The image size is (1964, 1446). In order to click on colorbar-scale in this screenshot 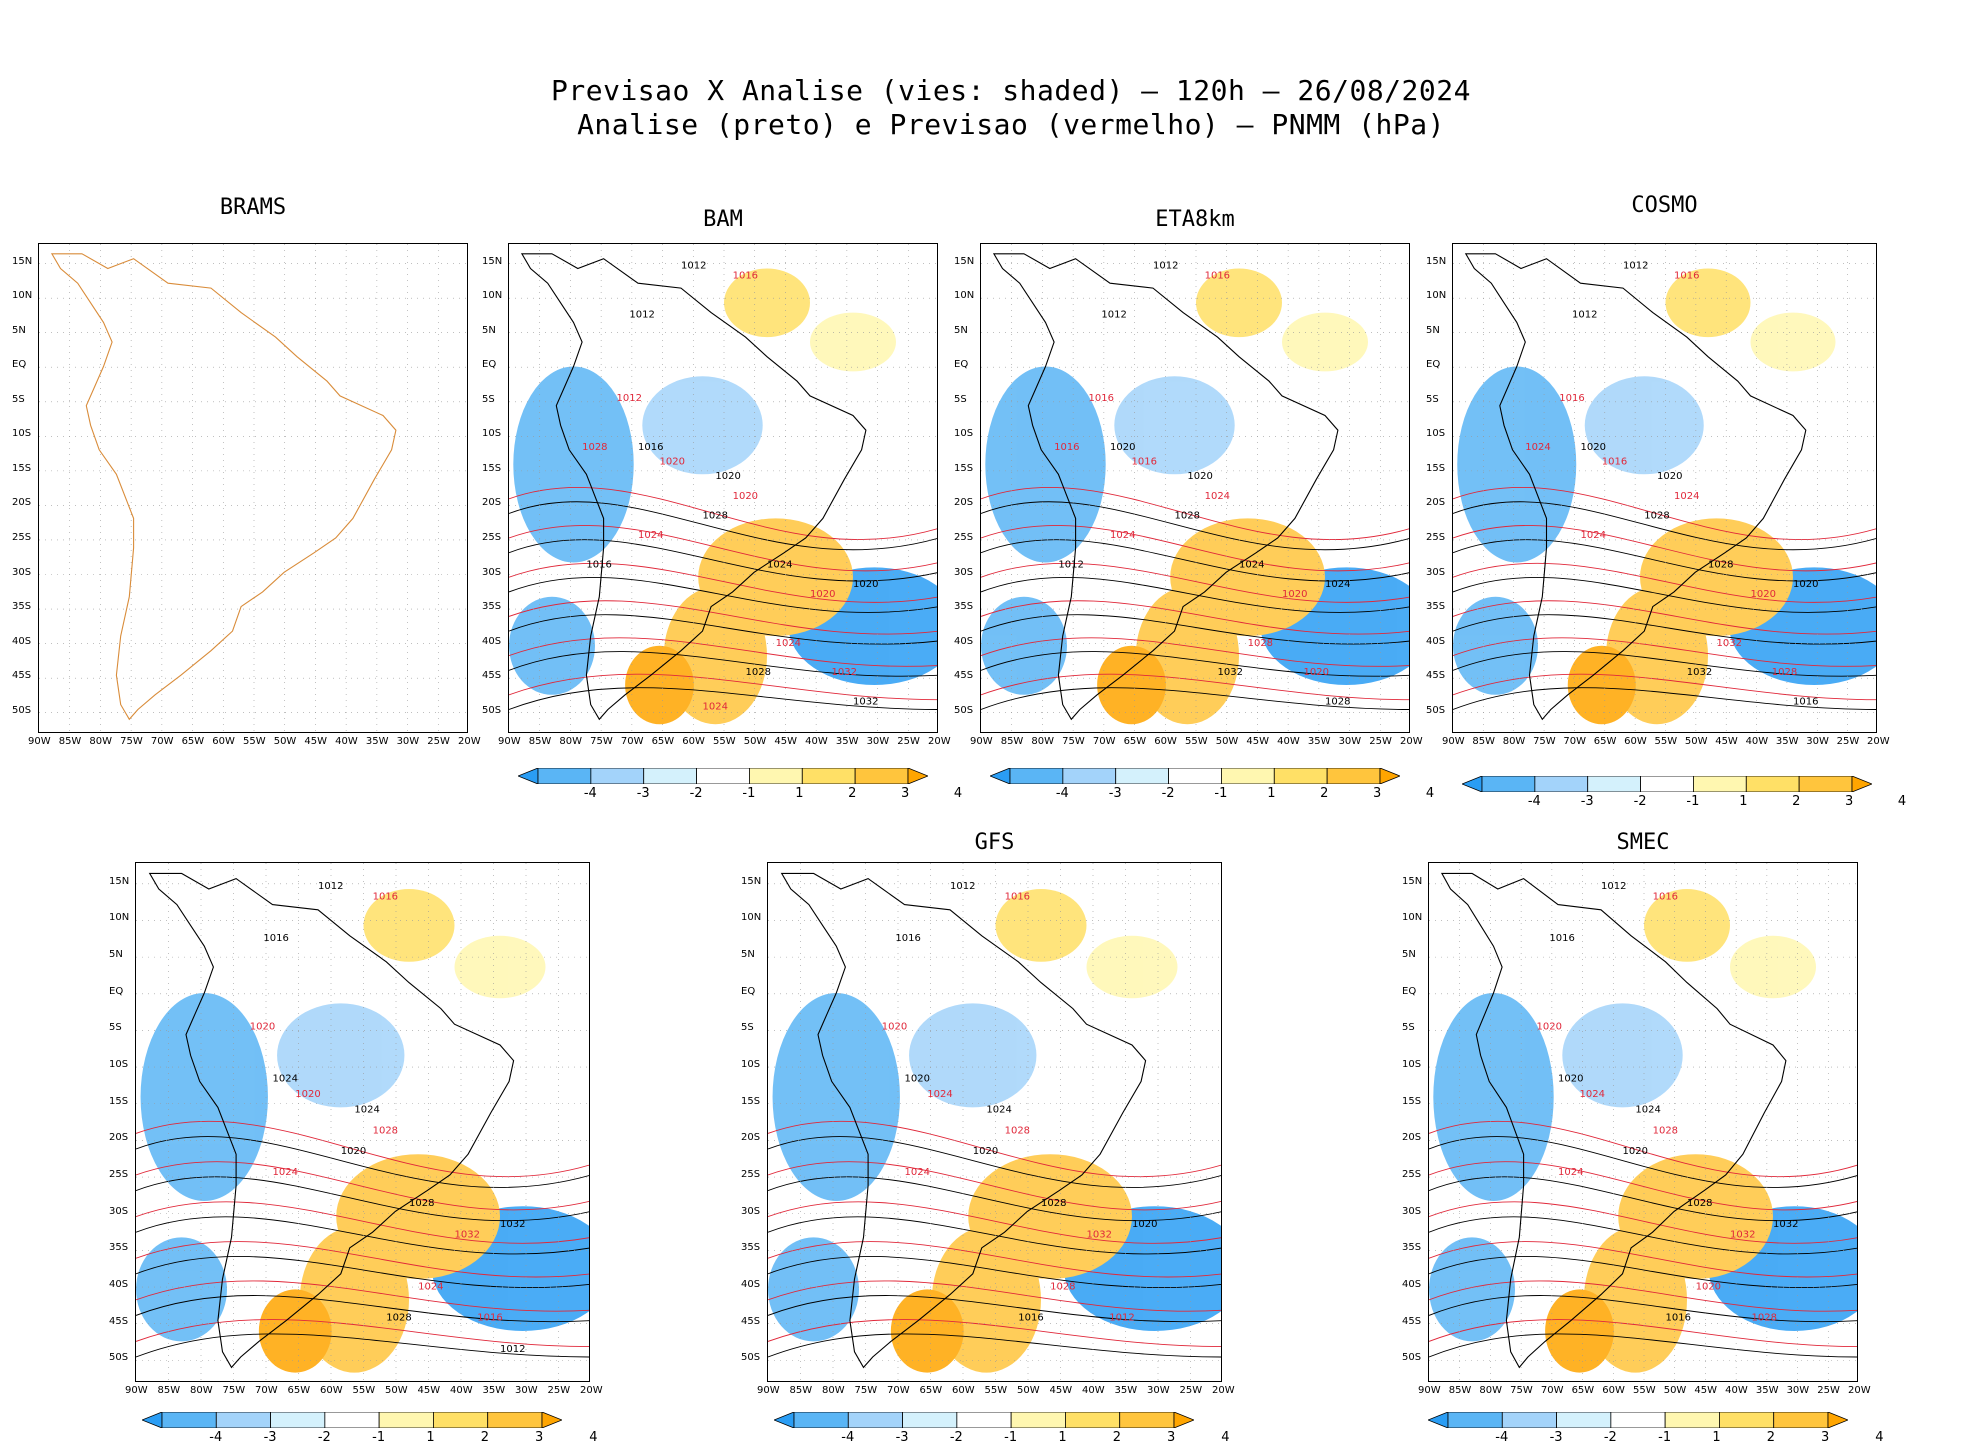, I will do `click(723, 776)`.